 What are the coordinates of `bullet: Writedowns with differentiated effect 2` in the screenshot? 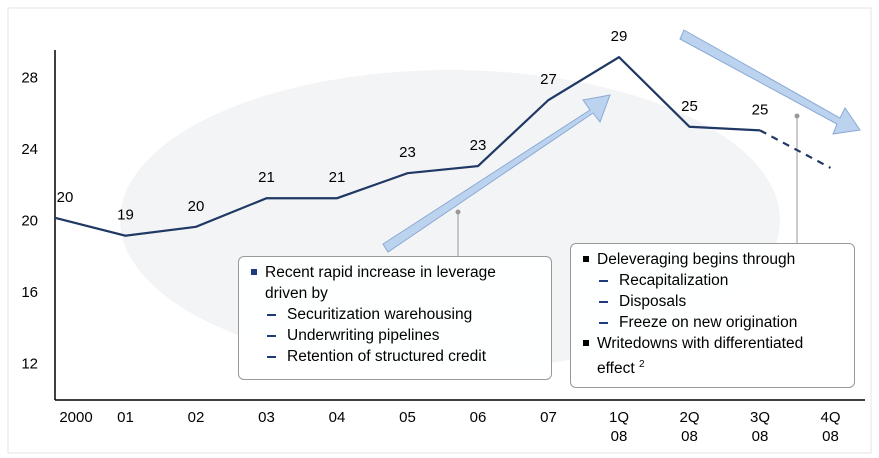 It's located at (712, 356).